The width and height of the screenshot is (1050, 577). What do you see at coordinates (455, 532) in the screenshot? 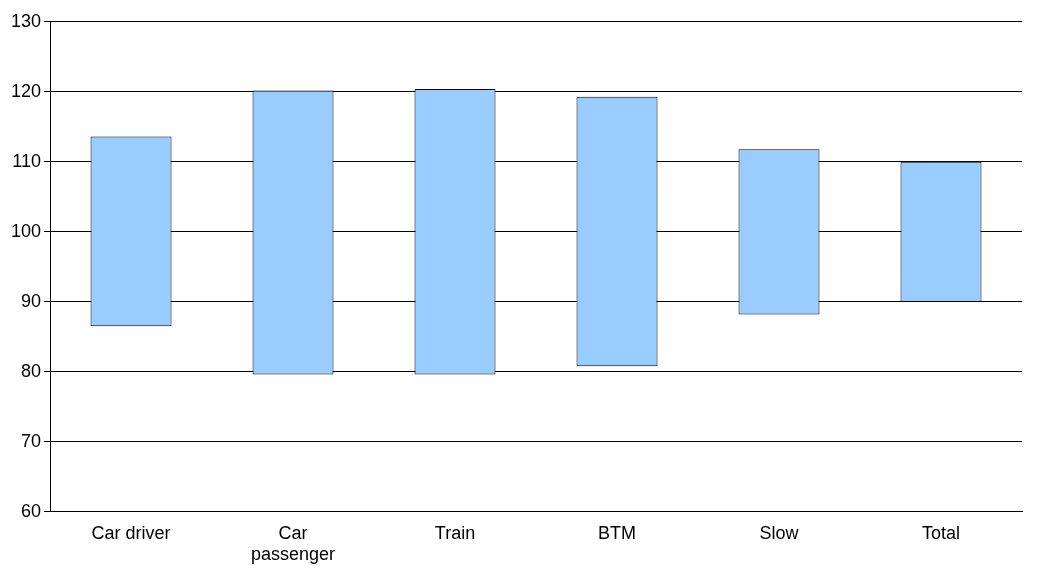
I see `x-tick-label: Train` at bounding box center [455, 532].